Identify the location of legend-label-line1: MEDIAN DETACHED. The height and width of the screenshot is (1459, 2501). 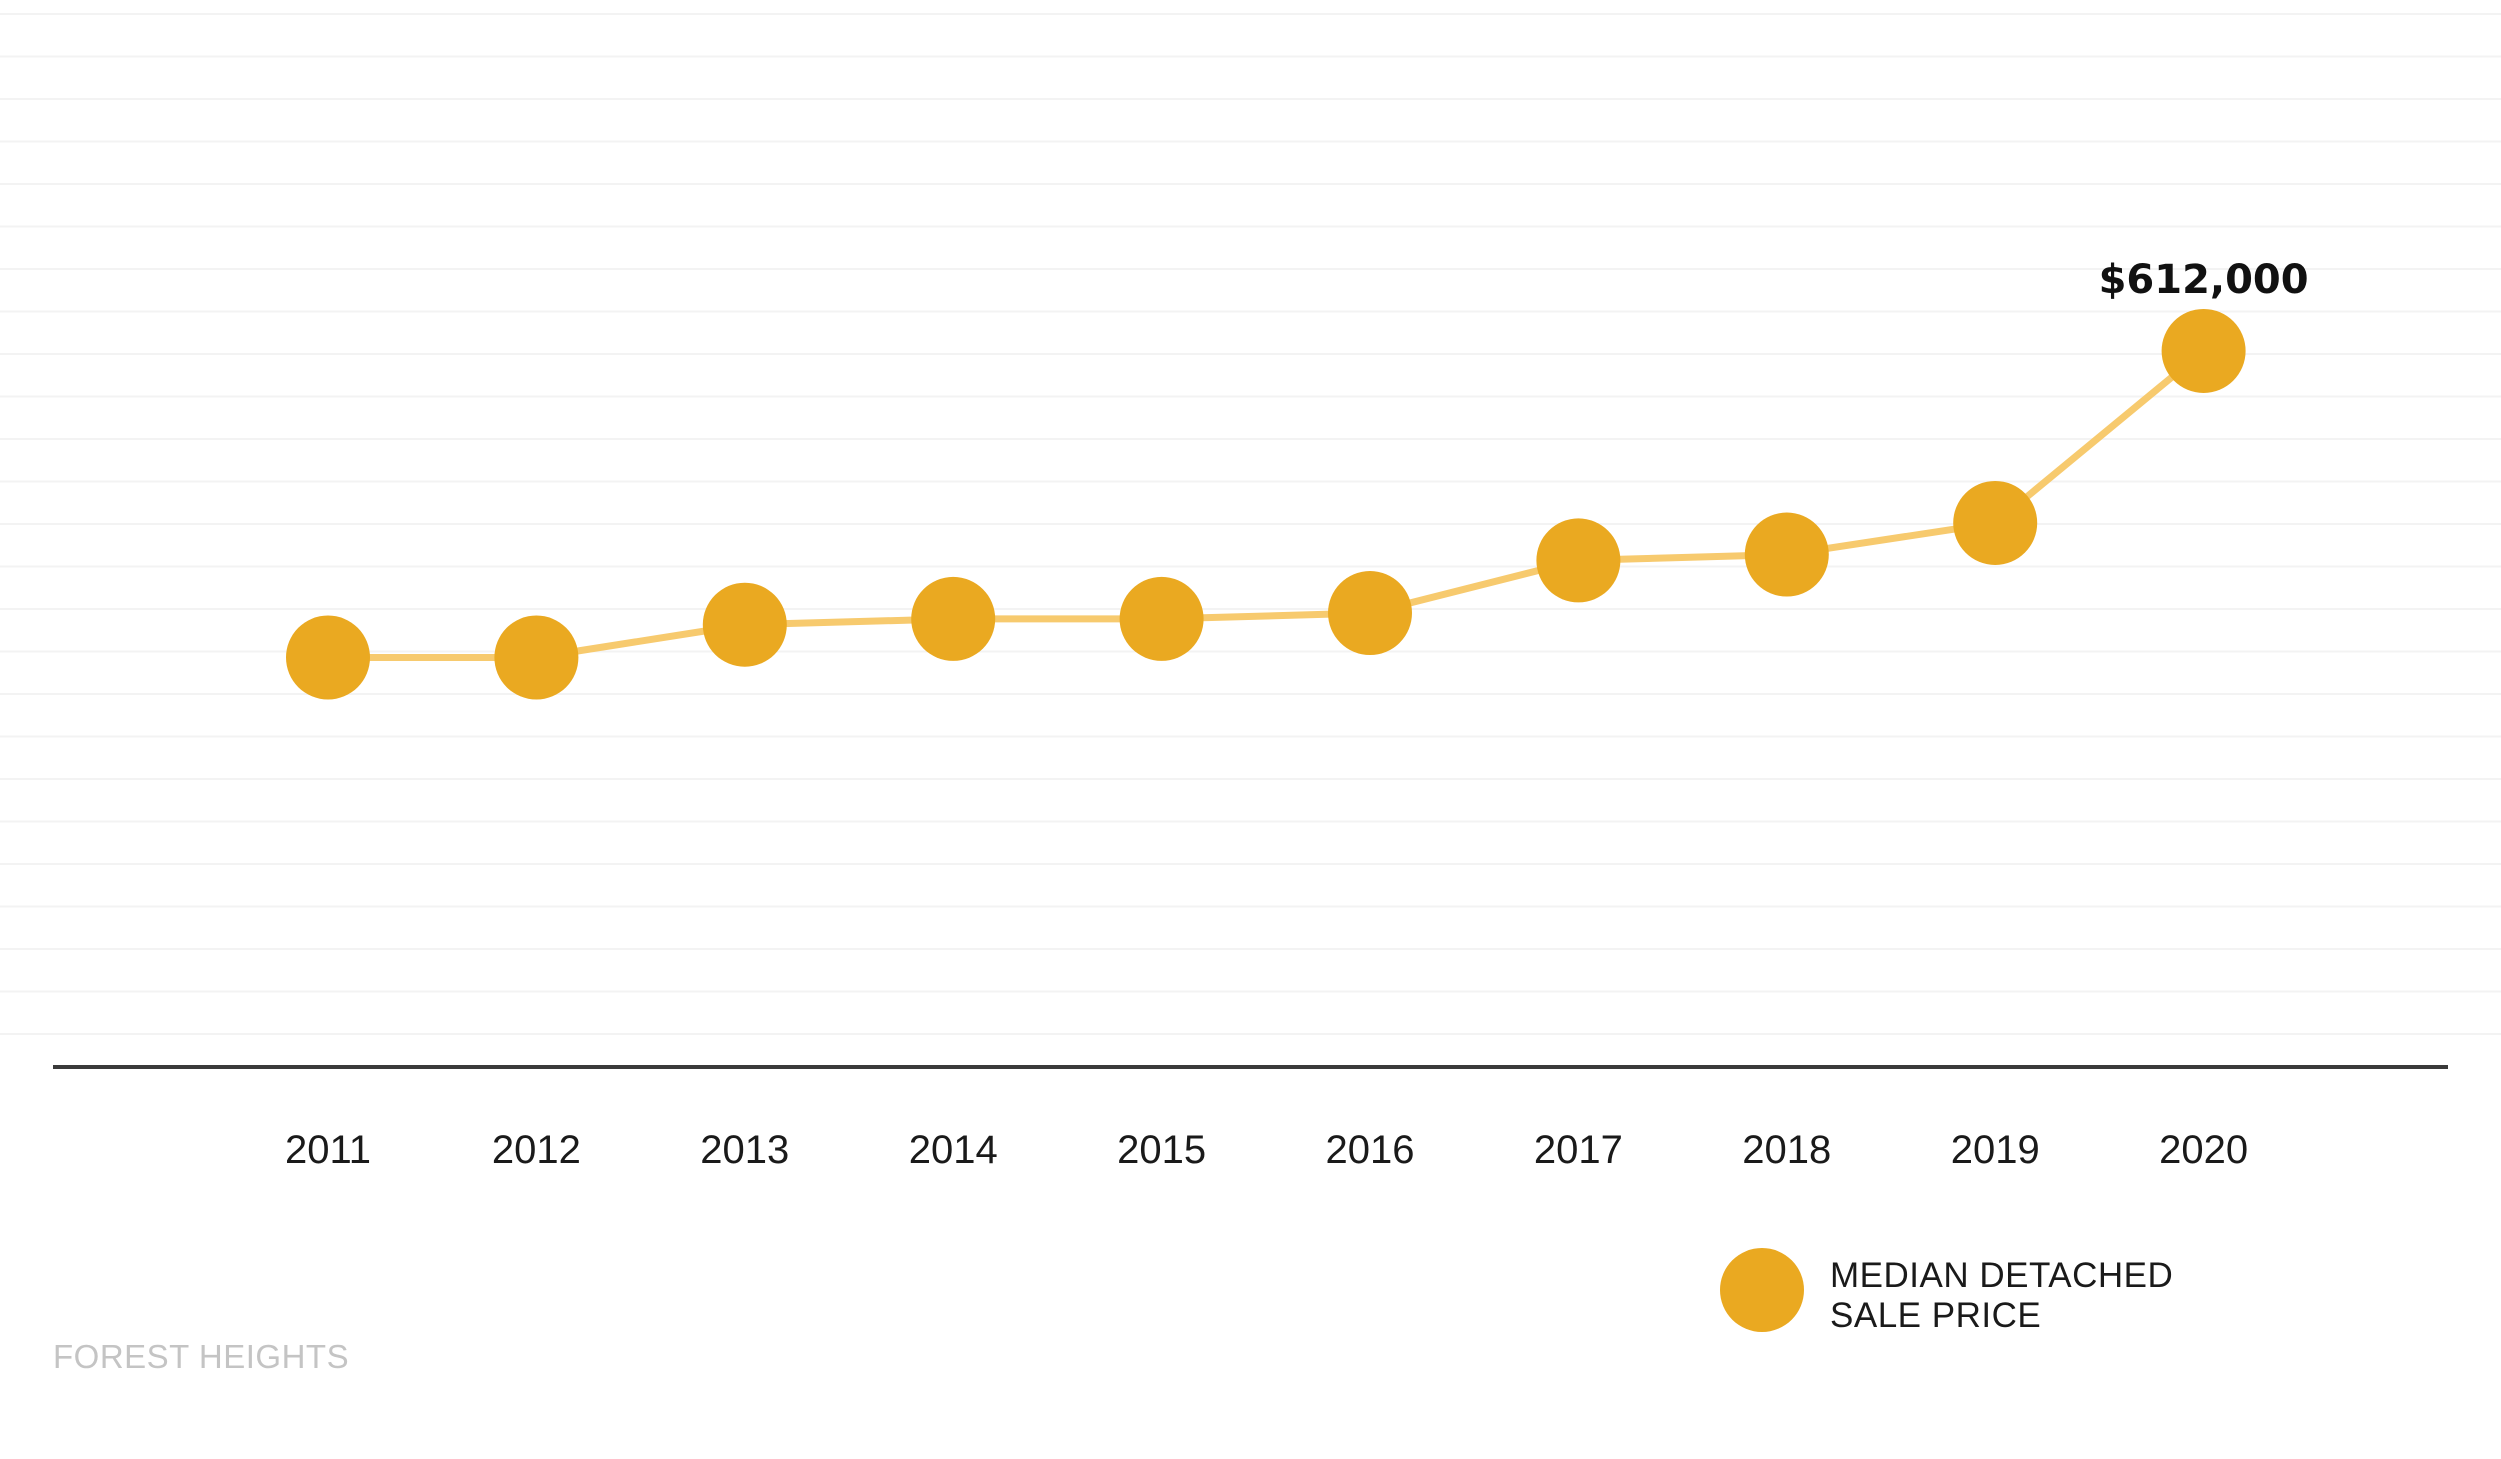
(2001, 1275).